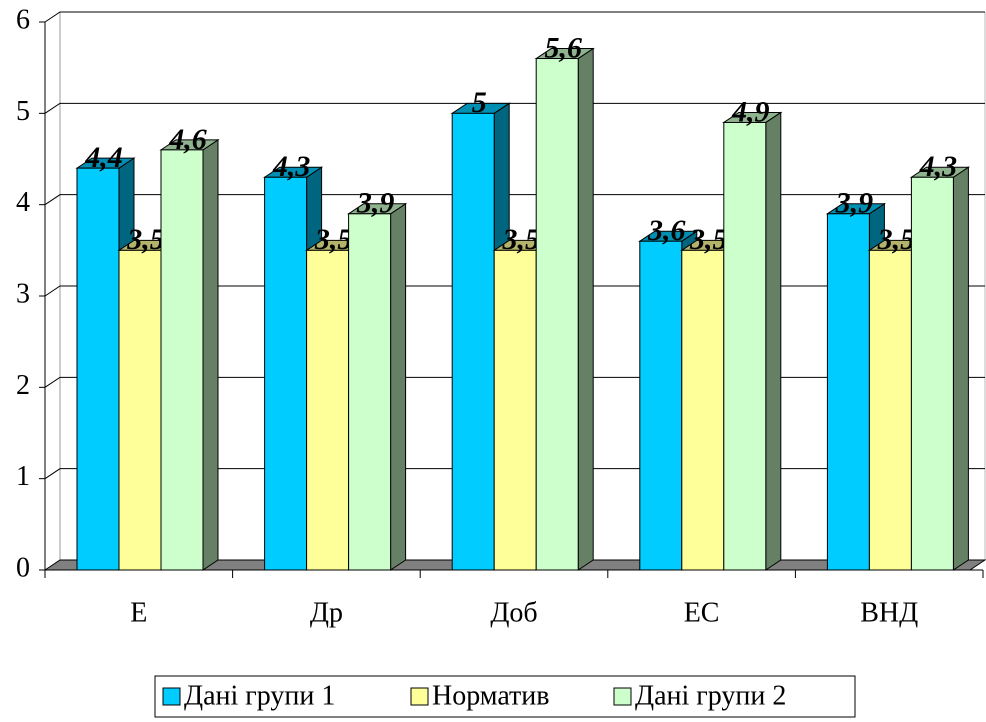 The width and height of the screenshot is (986, 722). Describe the element at coordinates (23, 202) in the screenshot. I see `y-tick-label: 4` at that location.